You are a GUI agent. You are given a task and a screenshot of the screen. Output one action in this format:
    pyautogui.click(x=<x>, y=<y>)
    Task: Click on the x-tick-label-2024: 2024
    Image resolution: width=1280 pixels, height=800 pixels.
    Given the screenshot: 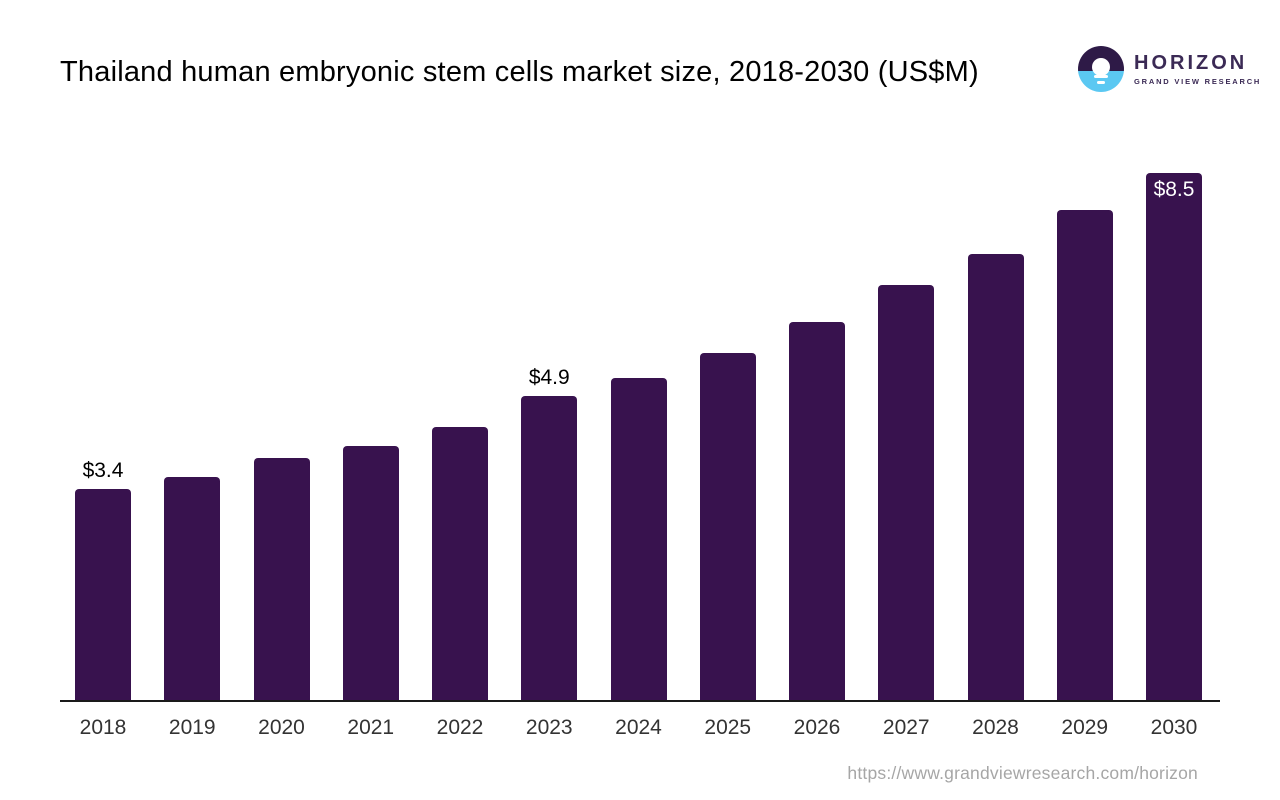 What is the action you would take?
    pyautogui.click(x=638, y=727)
    